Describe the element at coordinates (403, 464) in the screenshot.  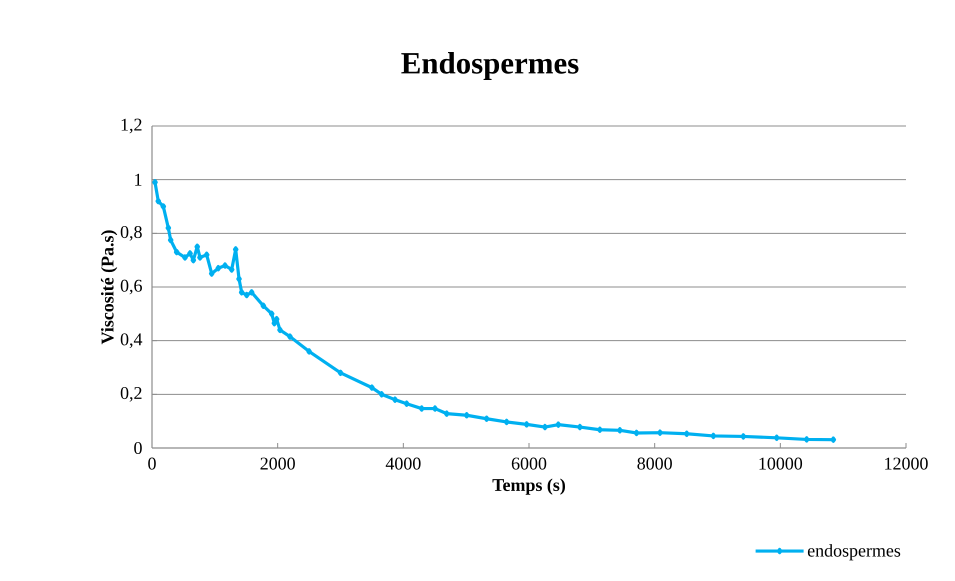
I see `x-tick-label: 4000` at that location.